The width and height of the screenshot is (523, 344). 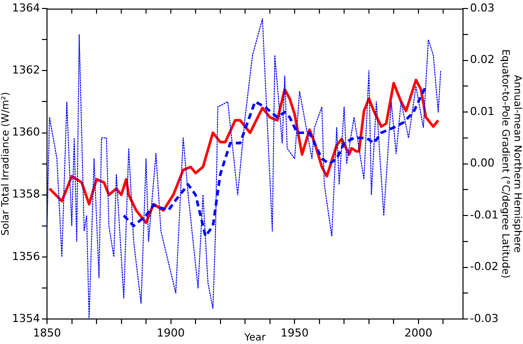 What do you see at coordinates (26, 318) in the screenshot?
I see `y-tick-label: 1354` at bounding box center [26, 318].